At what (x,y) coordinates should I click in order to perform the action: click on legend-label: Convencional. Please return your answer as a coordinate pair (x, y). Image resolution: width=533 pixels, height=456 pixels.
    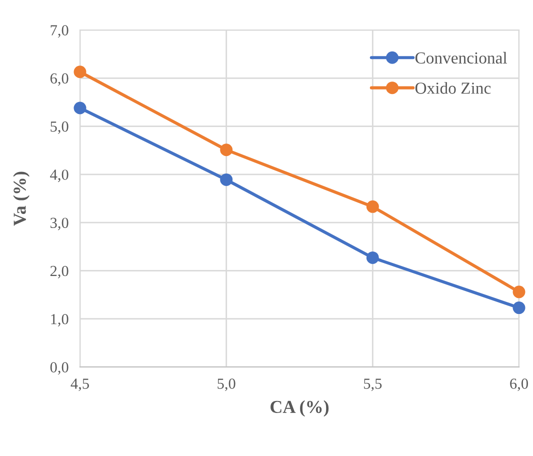
    Looking at the image, I should click on (461, 58).